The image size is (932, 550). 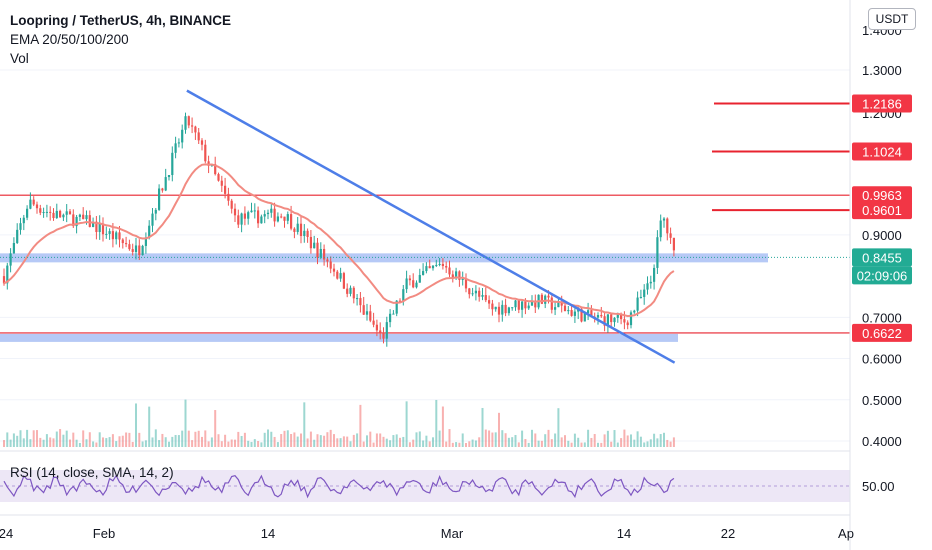 What do you see at coordinates (92, 472) in the screenshot?
I see `rsi-legend: RSI (14, close, SMA, 14, 2)` at bounding box center [92, 472].